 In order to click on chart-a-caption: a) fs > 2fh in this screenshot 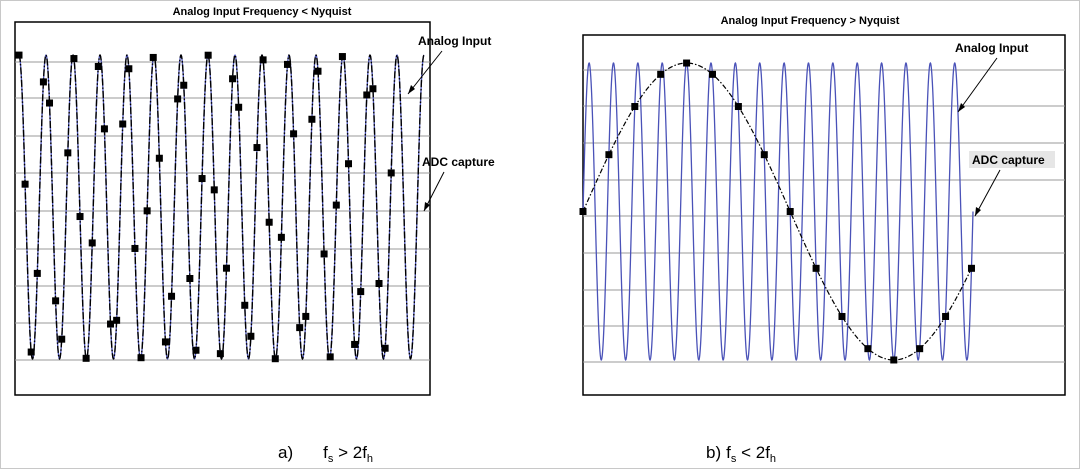, I will do `click(325, 454)`.